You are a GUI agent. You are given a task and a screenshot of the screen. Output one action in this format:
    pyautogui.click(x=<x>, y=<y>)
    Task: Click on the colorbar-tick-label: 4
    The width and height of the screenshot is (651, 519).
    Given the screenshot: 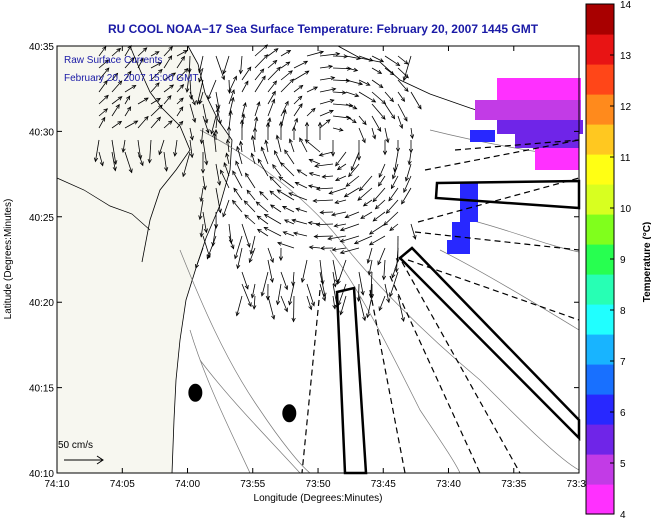 What is the action you would take?
    pyautogui.click(x=623, y=514)
    